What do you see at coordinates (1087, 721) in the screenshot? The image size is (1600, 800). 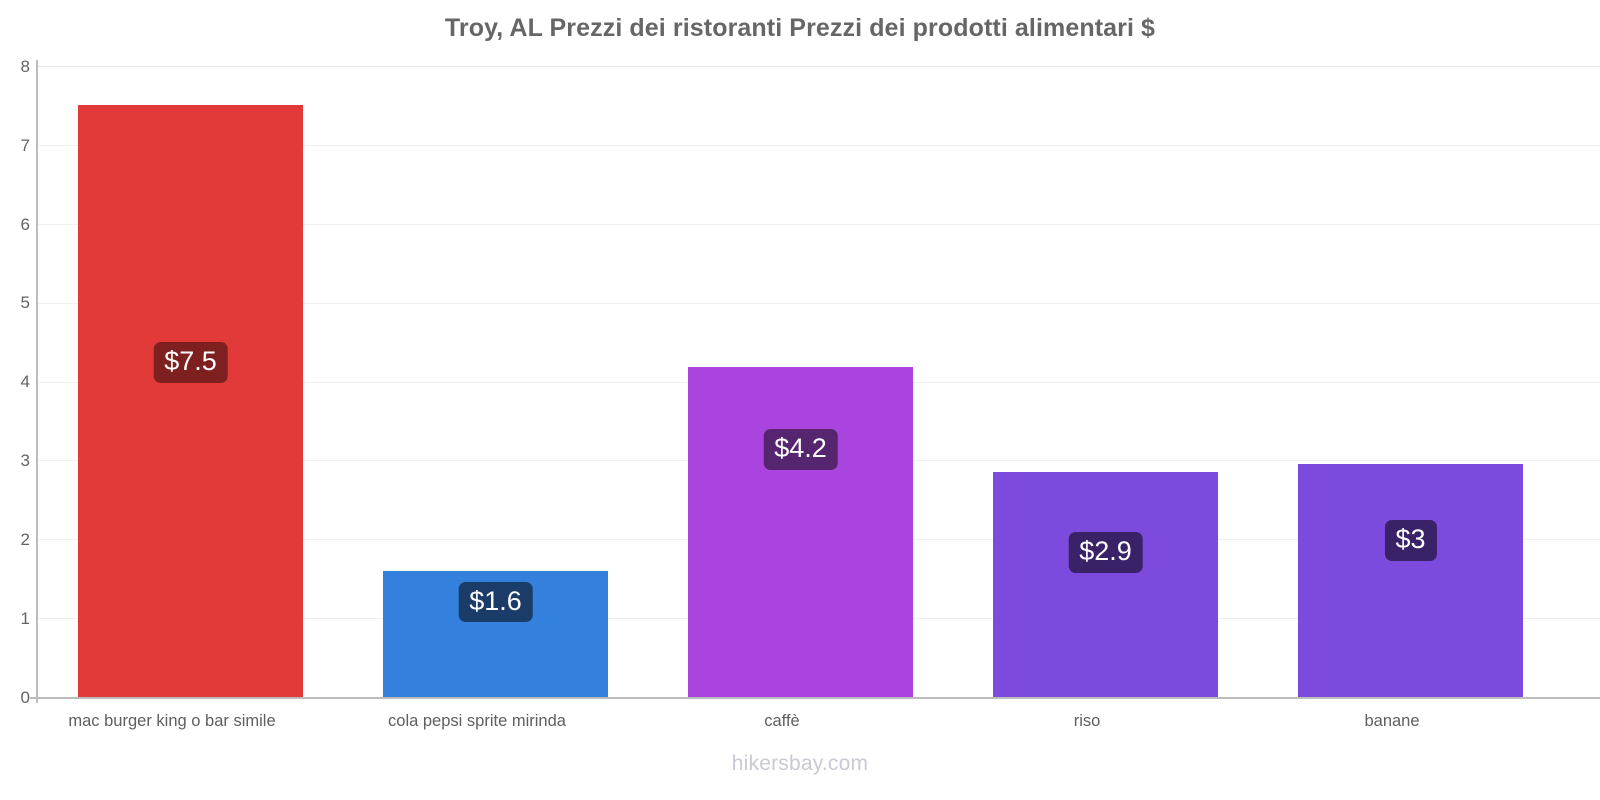 I see `x-axis-label-riso: riso` at bounding box center [1087, 721].